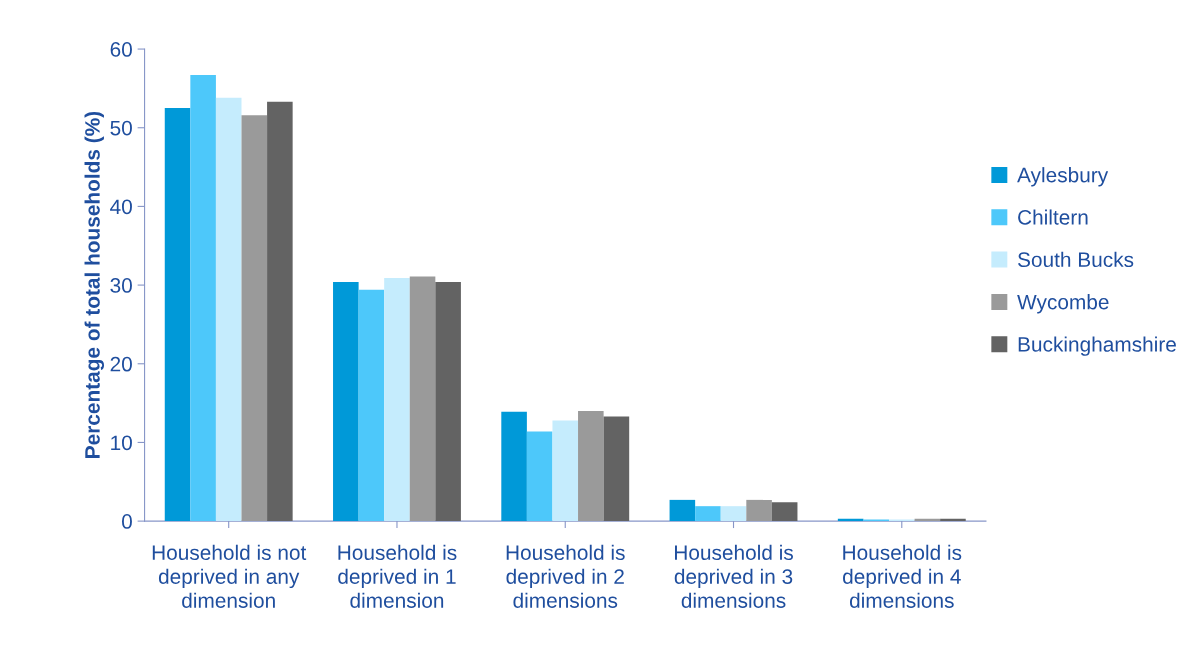  What do you see at coordinates (126, 521) in the screenshot?
I see `y-tick-label: 0` at bounding box center [126, 521].